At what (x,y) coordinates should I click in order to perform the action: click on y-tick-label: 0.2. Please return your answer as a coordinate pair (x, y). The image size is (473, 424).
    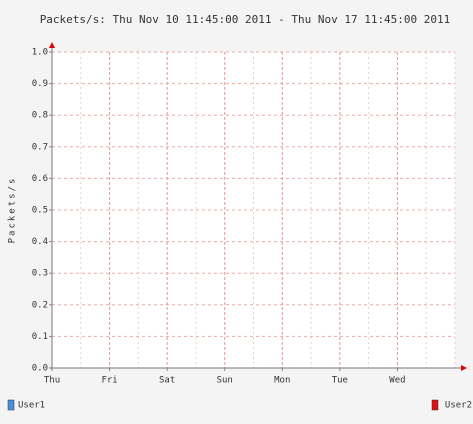
    Looking at the image, I should click on (40, 305).